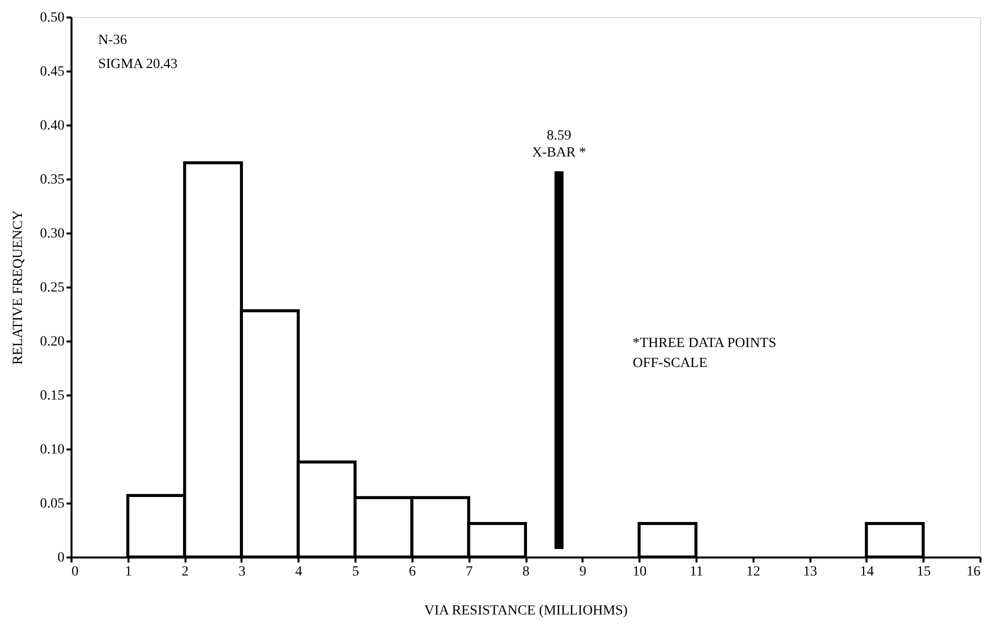  What do you see at coordinates (138, 64) in the screenshot?
I see `annotation: SIGMA 20.43` at bounding box center [138, 64].